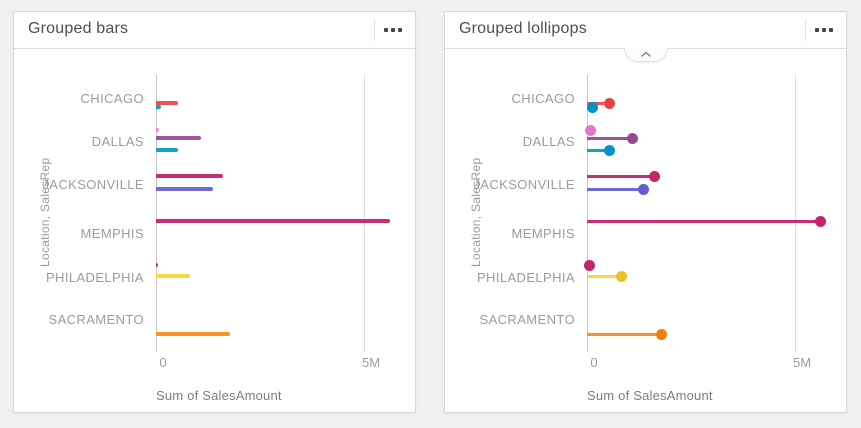  I want to click on lollipop-stem-indigo, so click(615, 189).